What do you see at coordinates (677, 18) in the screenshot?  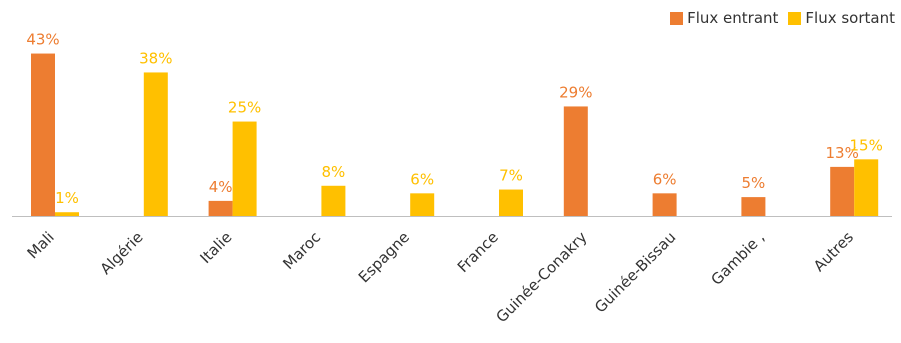 I see `legend-swatch-flux-entrant` at bounding box center [677, 18].